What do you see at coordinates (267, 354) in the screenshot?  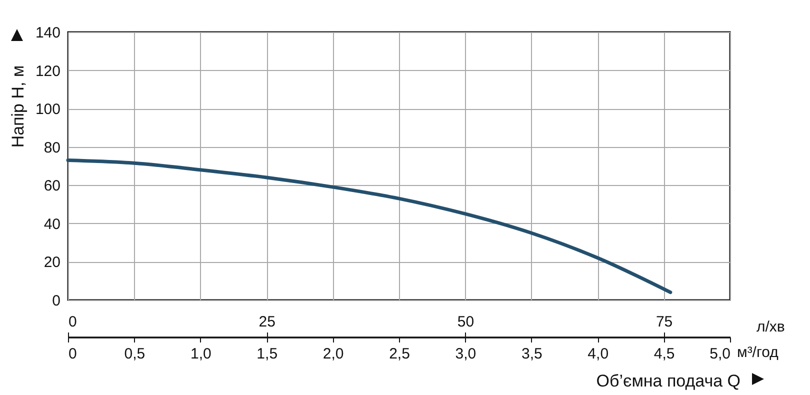 I see `x-tick-label: 1,5` at bounding box center [267, 354].